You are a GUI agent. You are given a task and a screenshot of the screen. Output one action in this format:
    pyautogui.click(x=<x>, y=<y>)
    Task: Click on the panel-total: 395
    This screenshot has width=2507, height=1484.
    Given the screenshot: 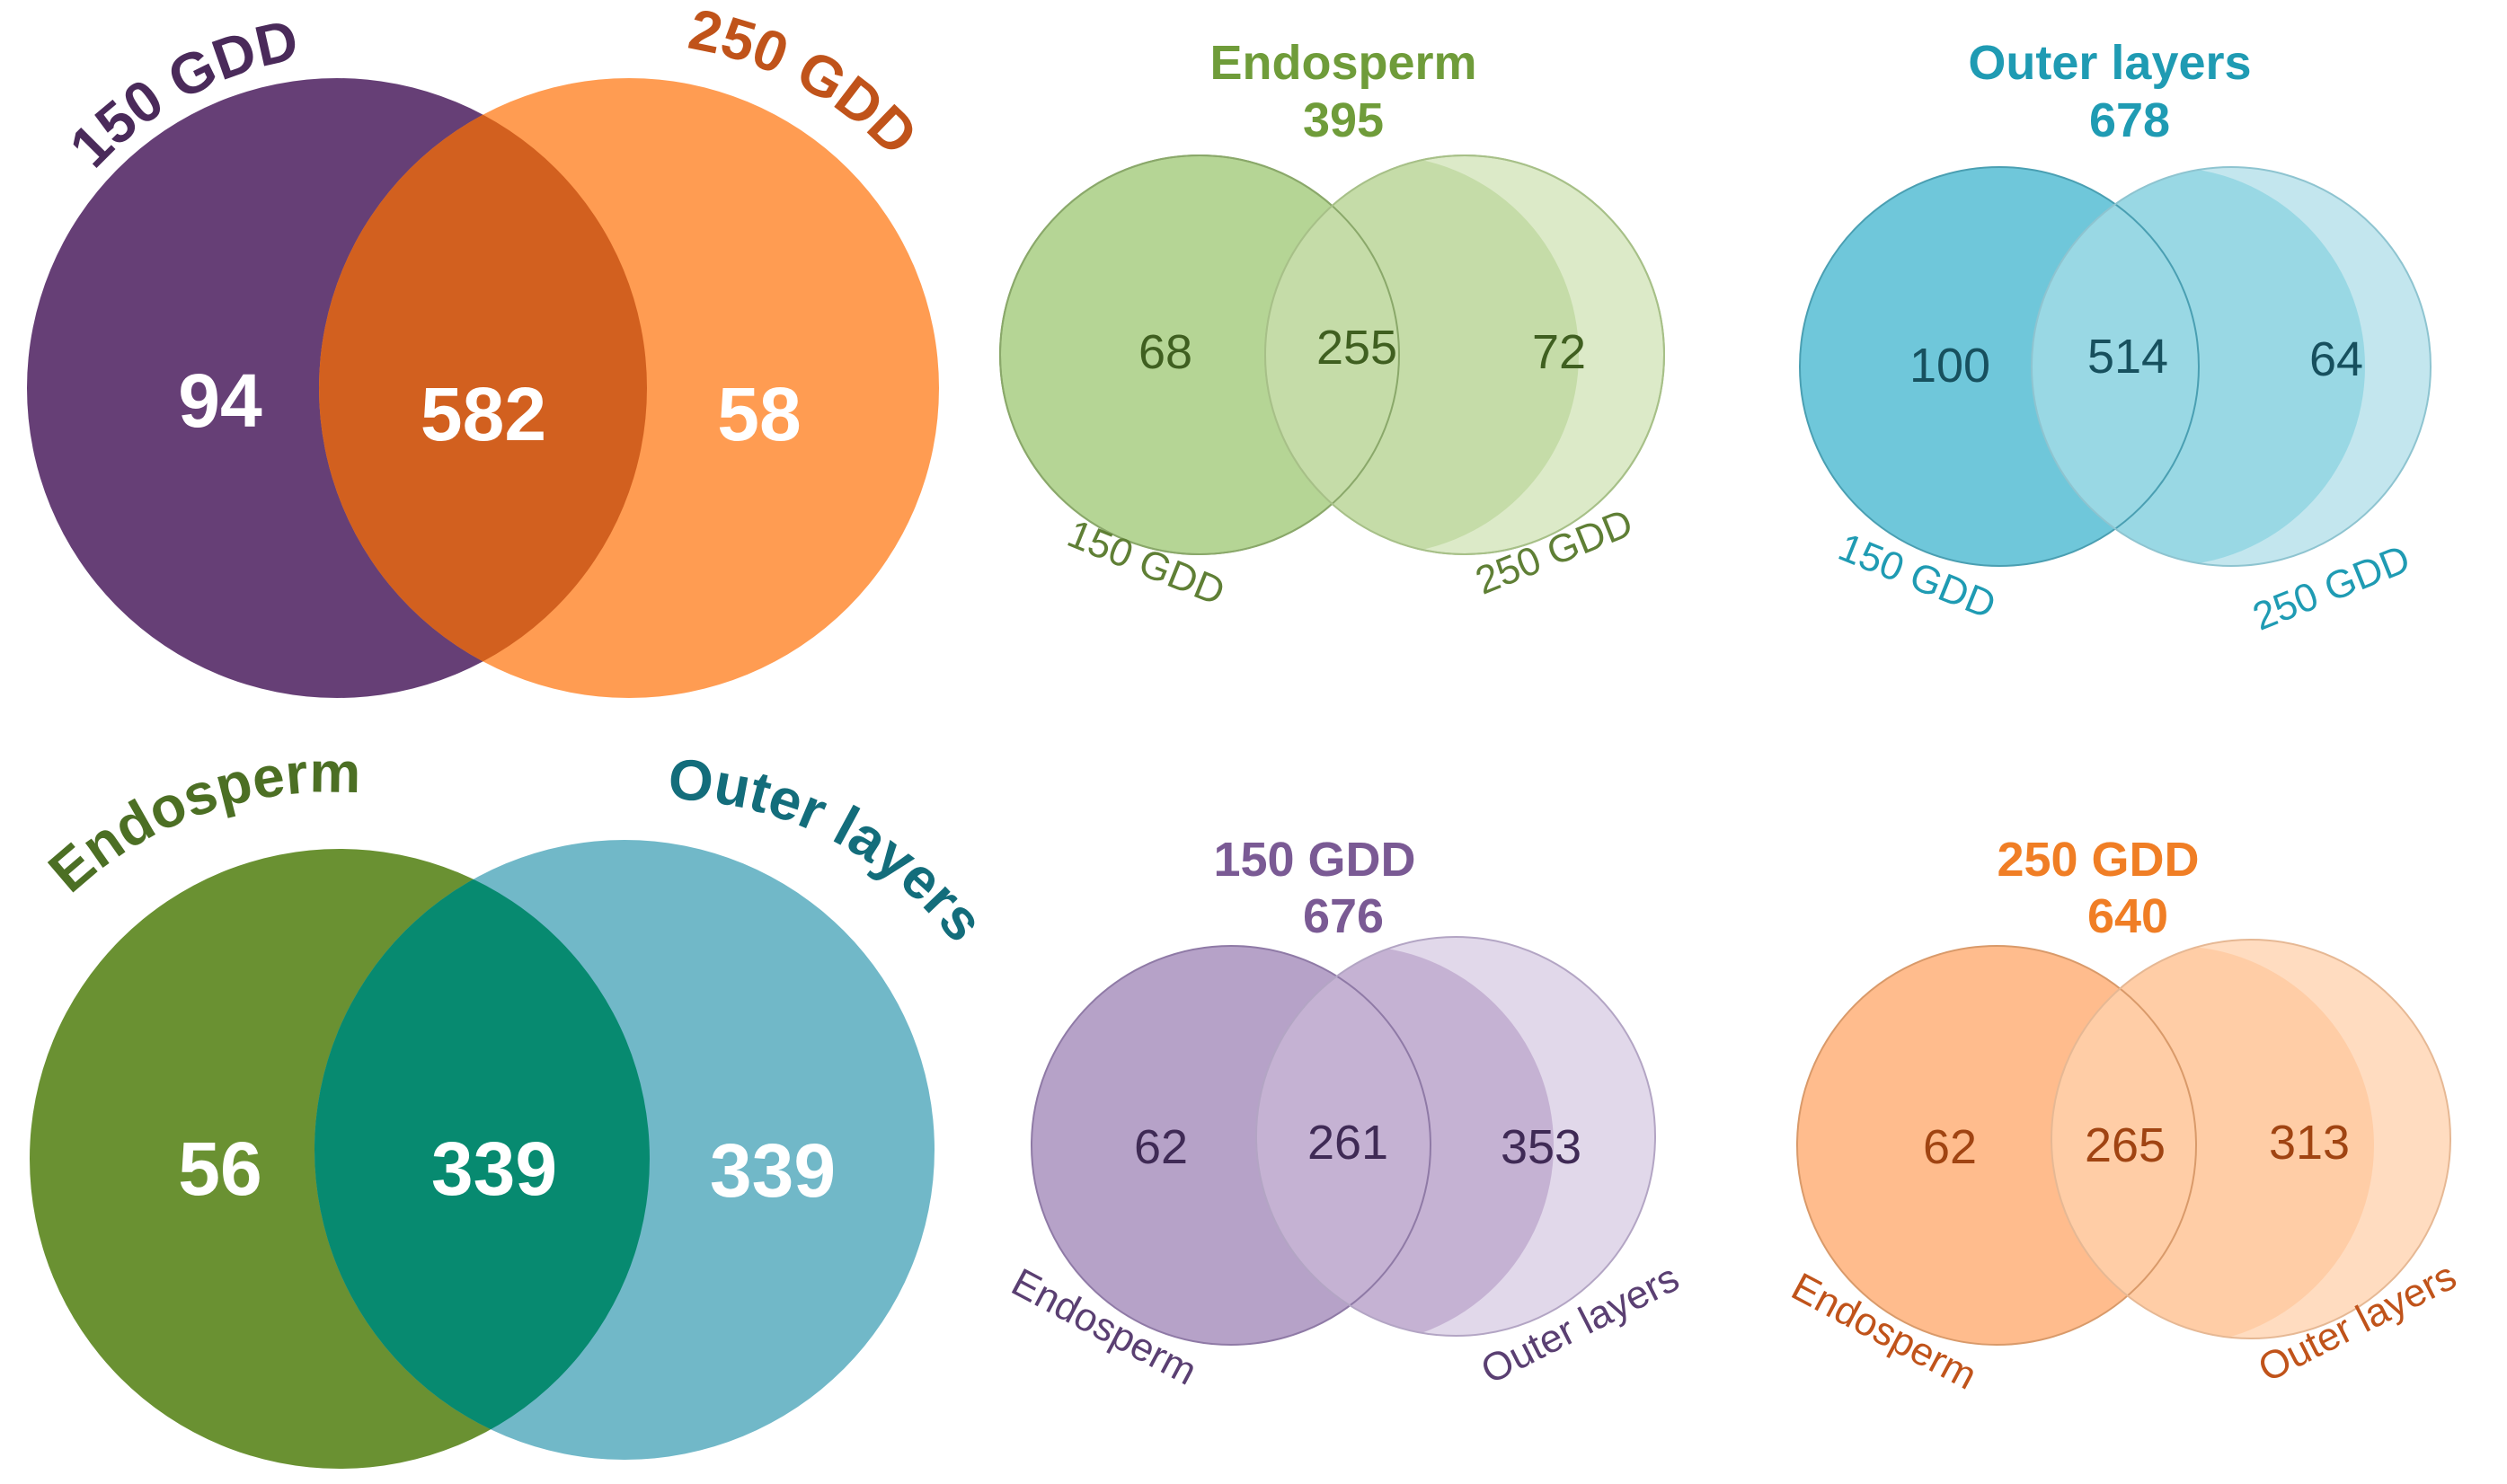 What is the action you would take?
    pyautogui.click(x=1343, y=120)
    